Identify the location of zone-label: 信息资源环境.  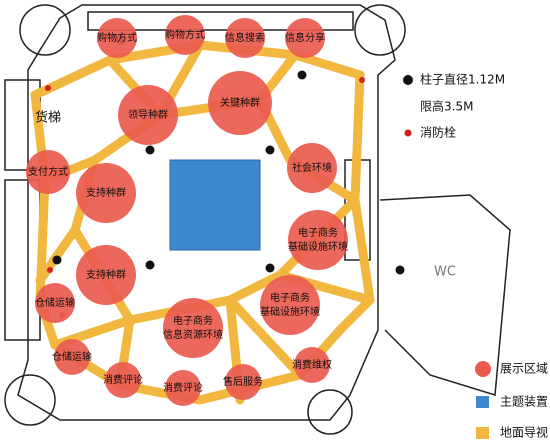
(193, 334).